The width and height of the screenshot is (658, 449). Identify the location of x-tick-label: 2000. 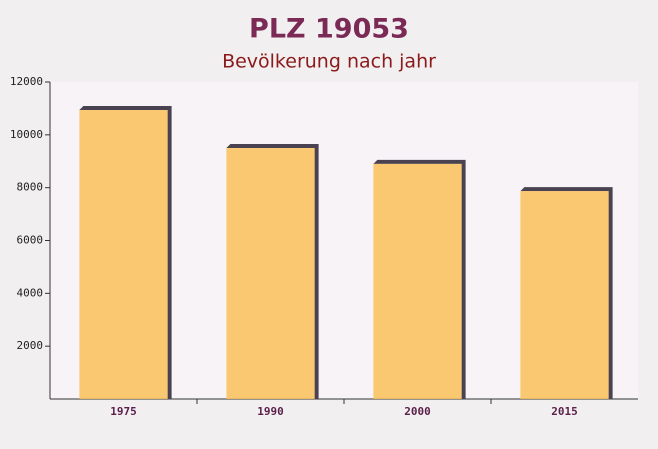
(417, 411).